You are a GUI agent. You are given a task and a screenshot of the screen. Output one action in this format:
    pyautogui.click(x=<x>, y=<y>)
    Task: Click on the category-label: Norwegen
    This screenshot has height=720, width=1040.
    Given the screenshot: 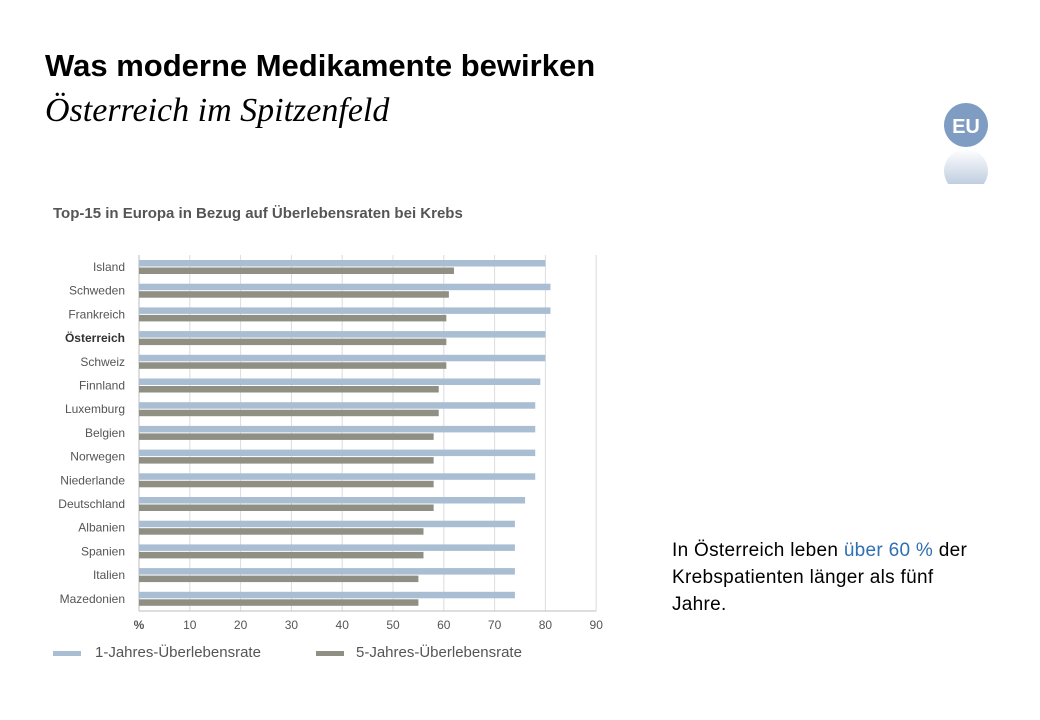 What is the action you would take?
    pyautogui.click(x=97, y=457)
    